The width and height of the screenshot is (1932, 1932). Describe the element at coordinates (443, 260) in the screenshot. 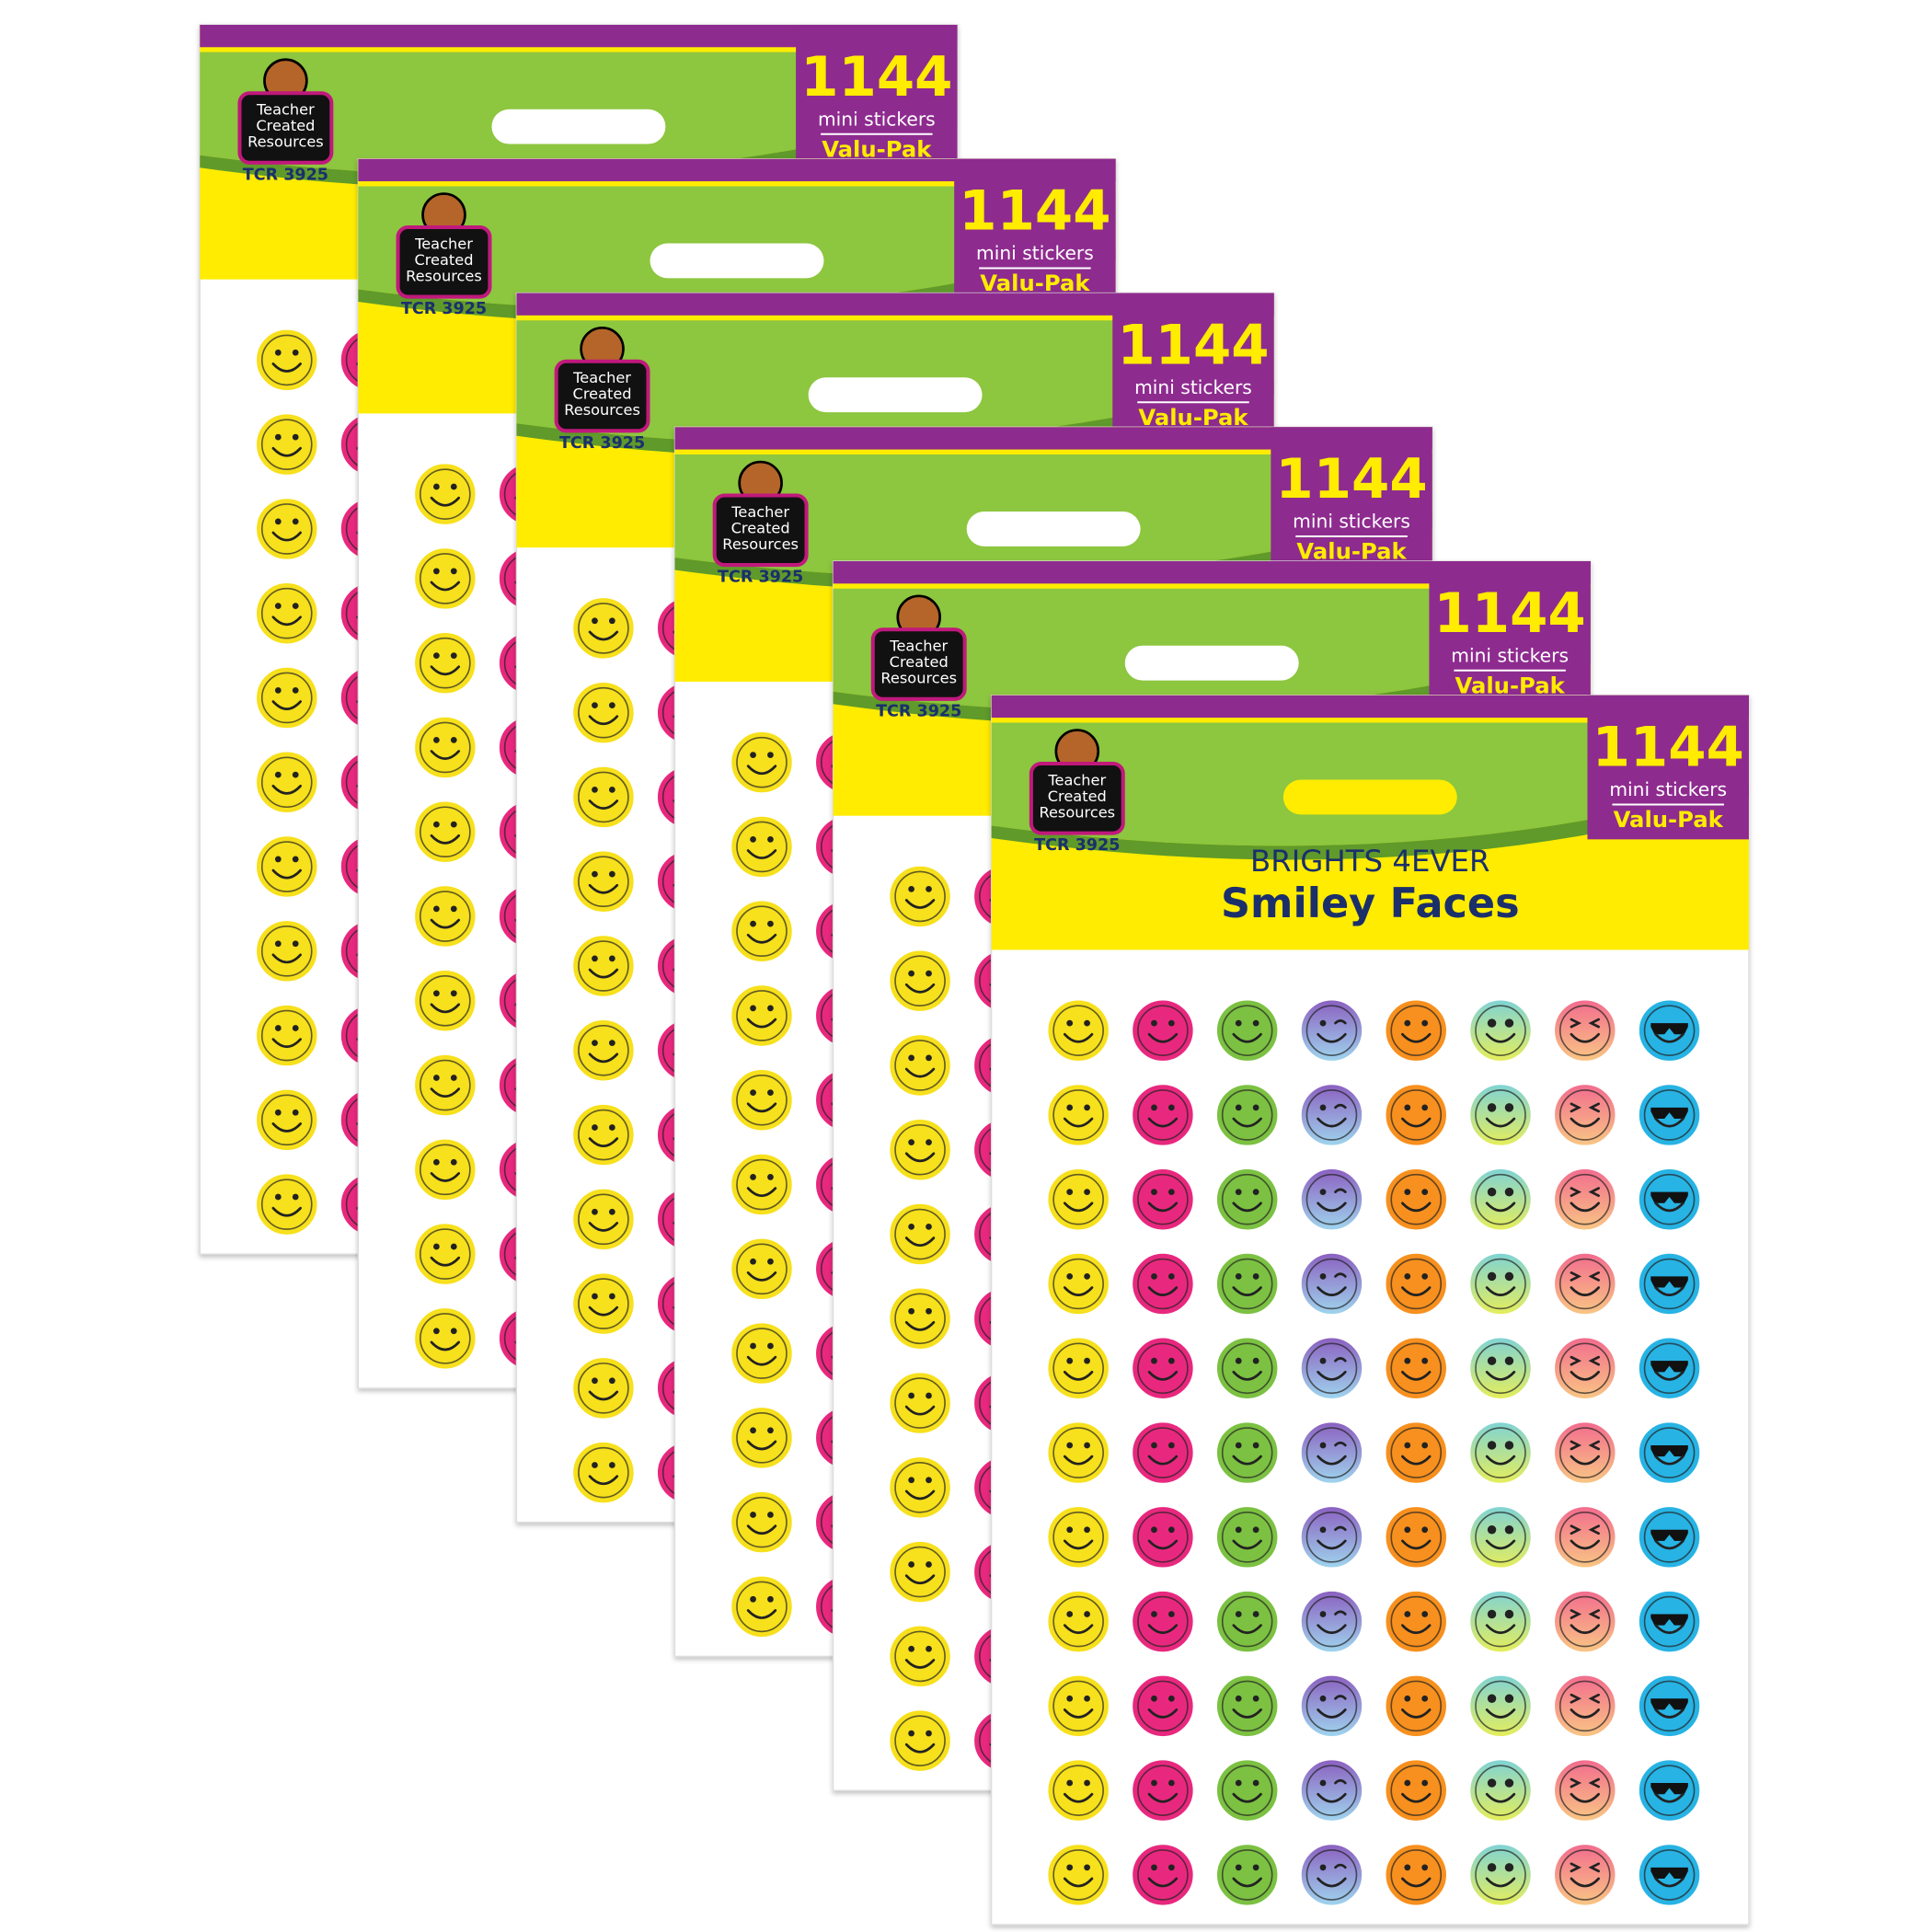

I see `brand-line: Created` at that location.